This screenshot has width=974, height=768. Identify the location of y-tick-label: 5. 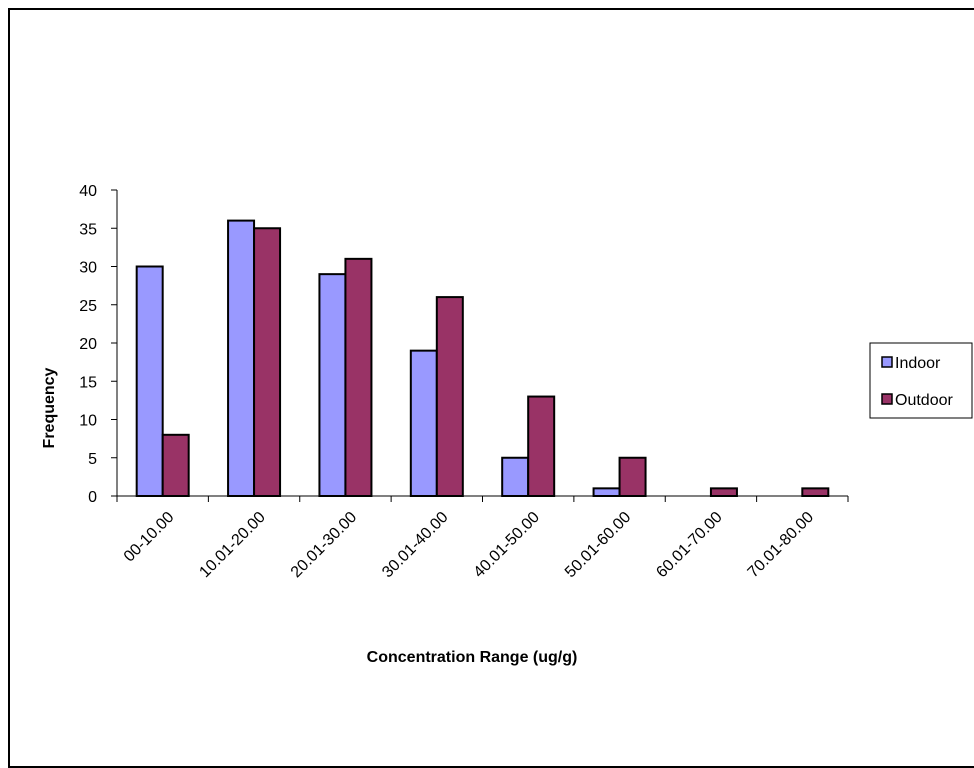
(92, 459).